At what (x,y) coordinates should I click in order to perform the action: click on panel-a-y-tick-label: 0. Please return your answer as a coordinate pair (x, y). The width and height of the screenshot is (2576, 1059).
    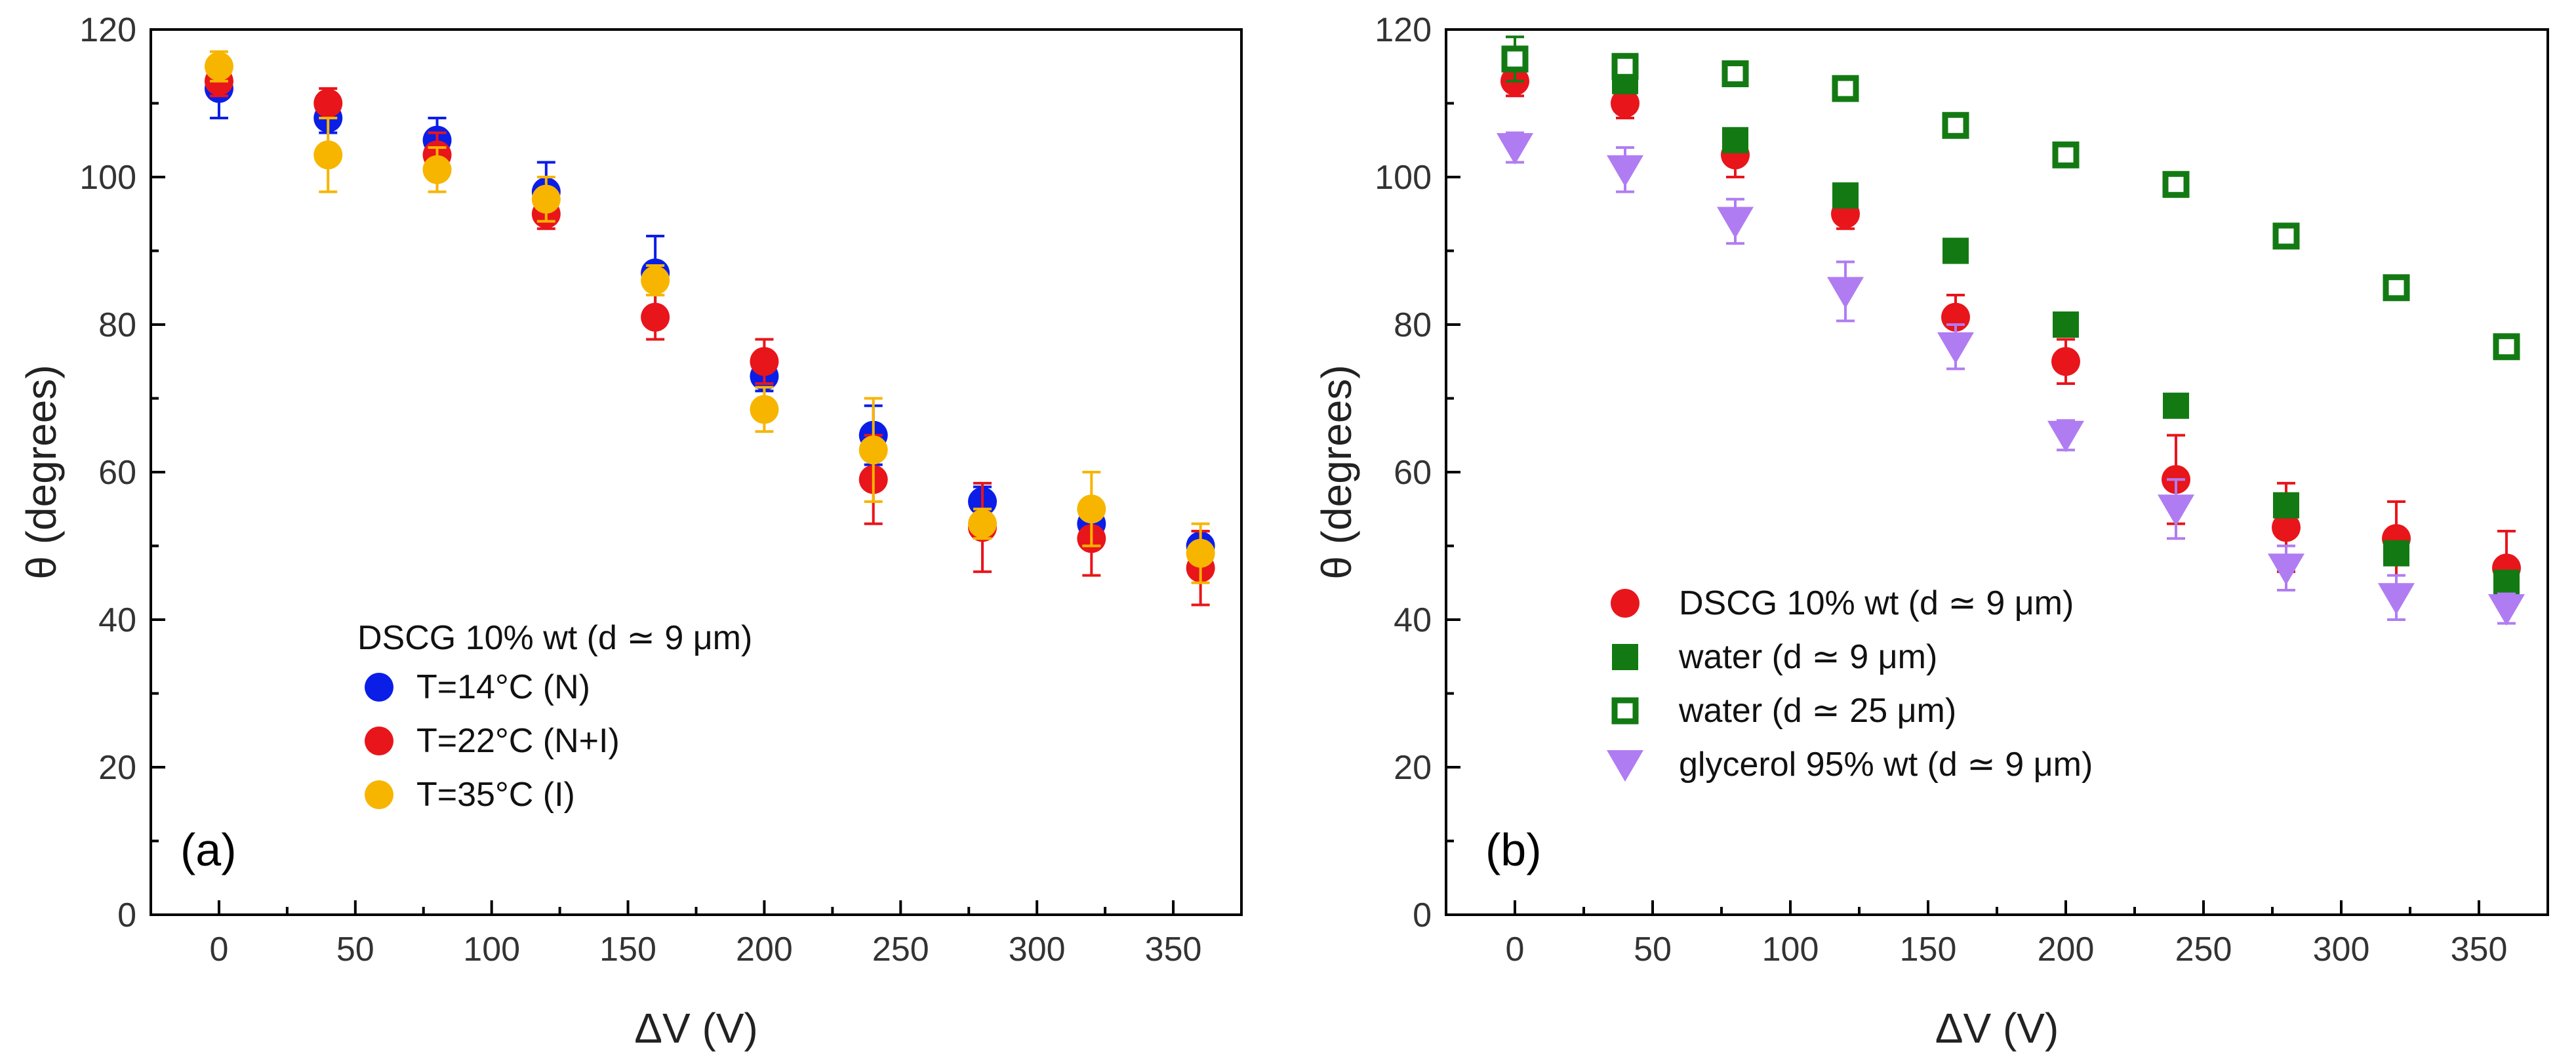
    Looking at the image, I should click on (126, 915).